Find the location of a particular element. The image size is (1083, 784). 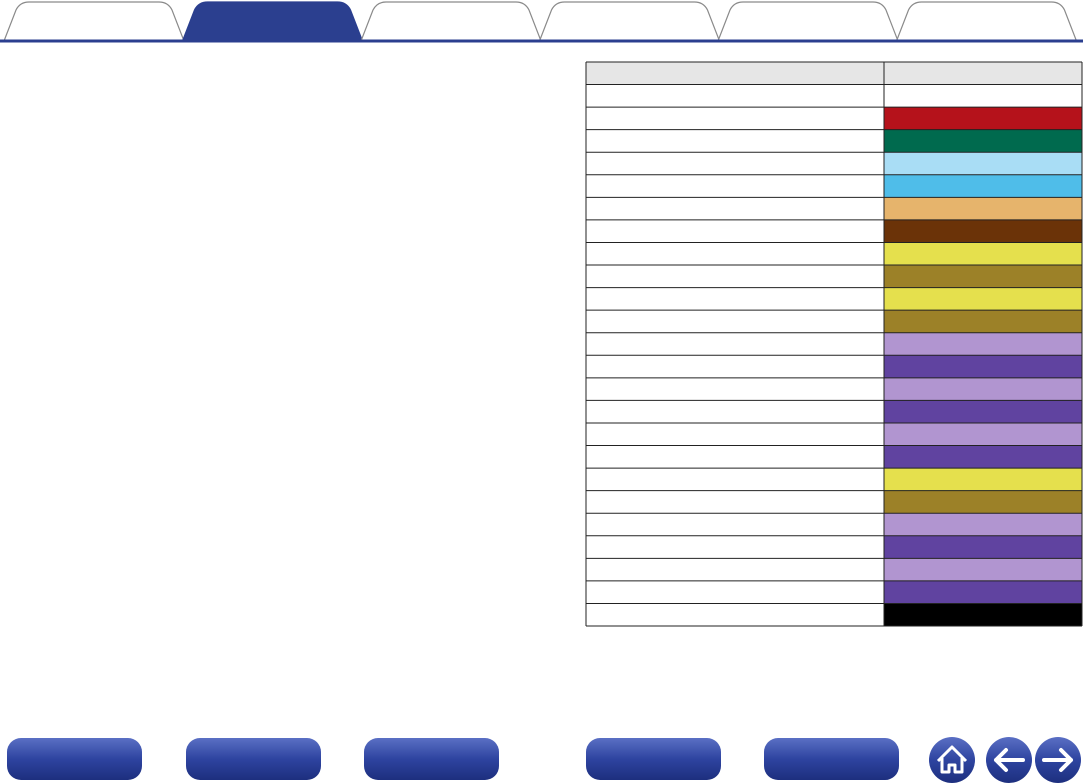

back-button is located at coordinates (1009, 760).